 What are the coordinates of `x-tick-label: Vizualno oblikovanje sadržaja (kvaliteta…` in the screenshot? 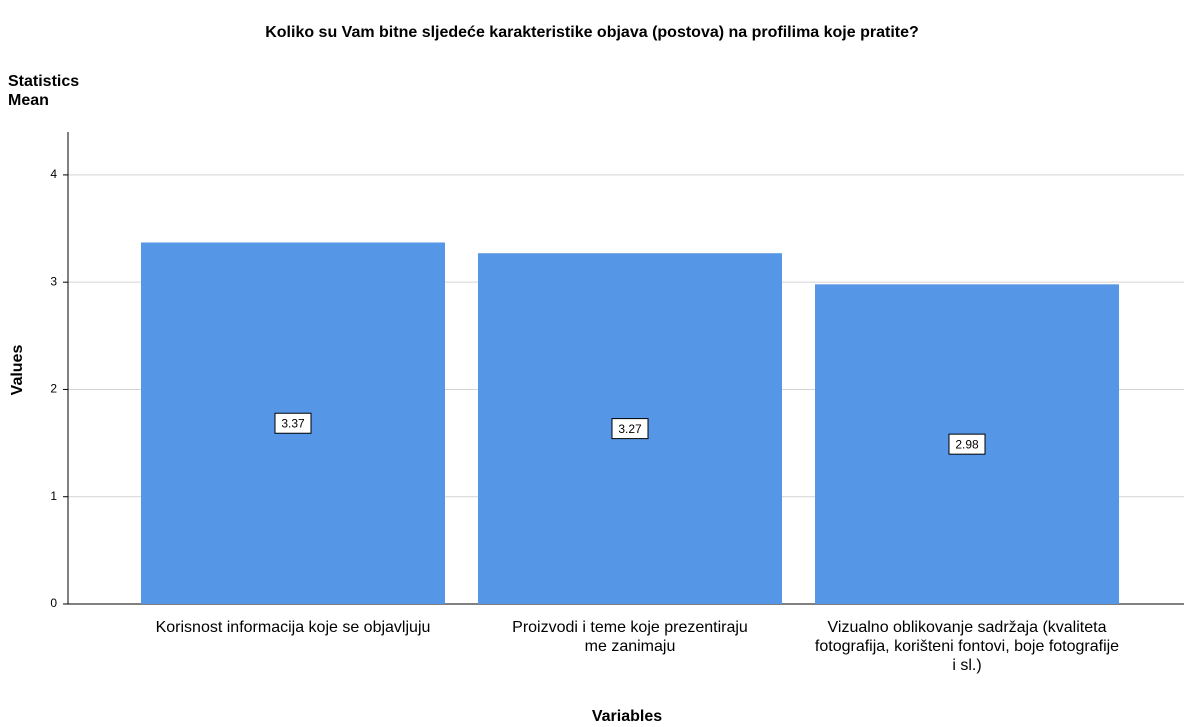 It's located at (967, 646).